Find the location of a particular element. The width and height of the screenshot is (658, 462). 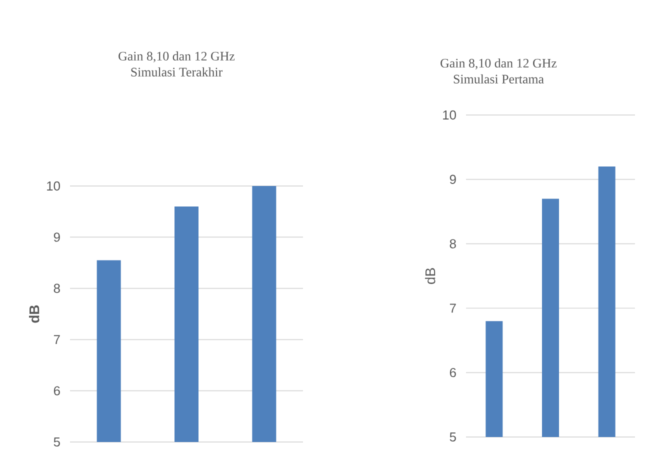

chart-subtitle: Simulasi Terakhir is located at coordinates (177, 71).